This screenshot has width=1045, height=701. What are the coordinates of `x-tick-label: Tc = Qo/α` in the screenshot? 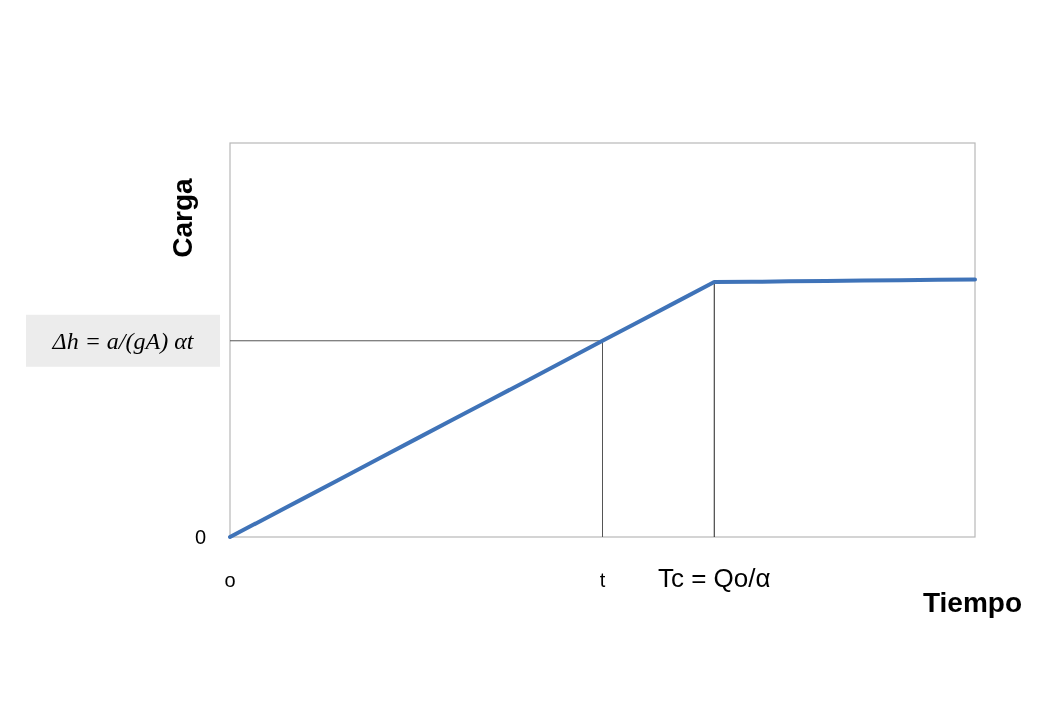 It's located at (714, 578).